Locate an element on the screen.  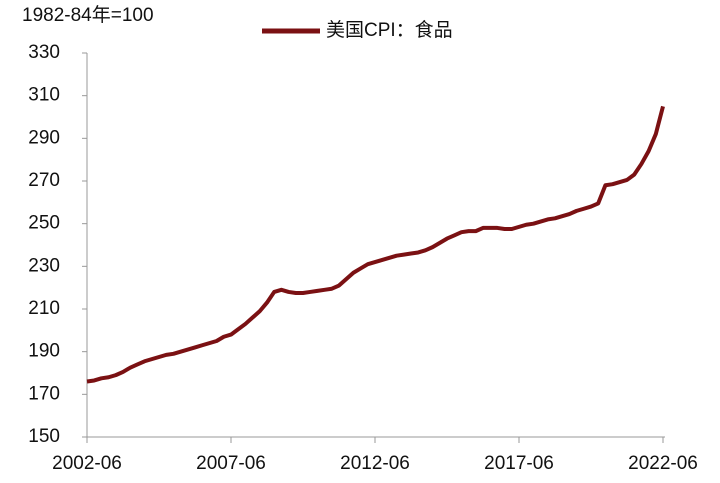
y-tick-label: 230 is located at coordinates (44, 265).